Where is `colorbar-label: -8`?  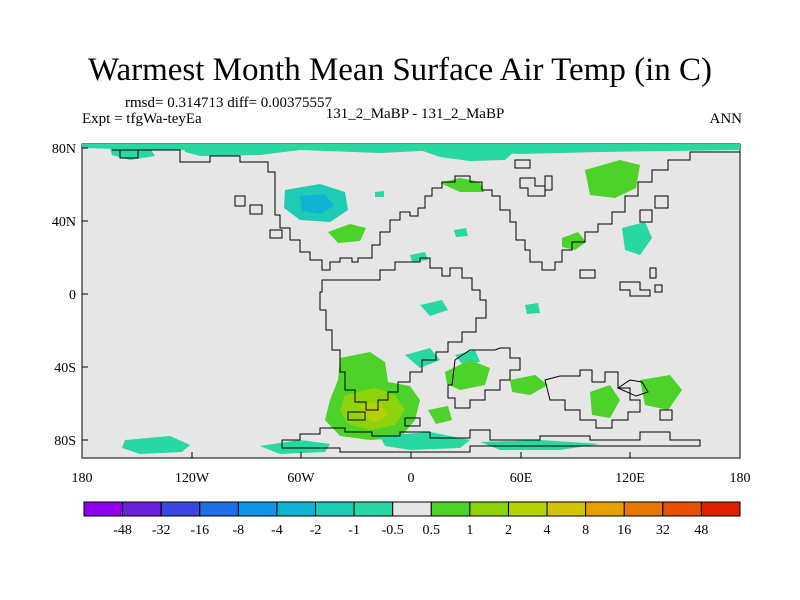
colorbar-label: -8 is located at coordinates (239, 530).